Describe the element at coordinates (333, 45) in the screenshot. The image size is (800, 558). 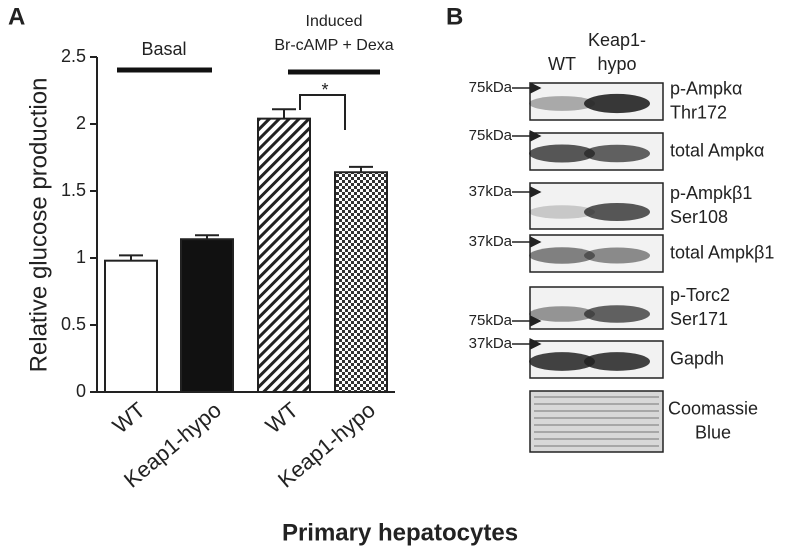
I see `group-label: Br-cAMP + Dexa` at that location.